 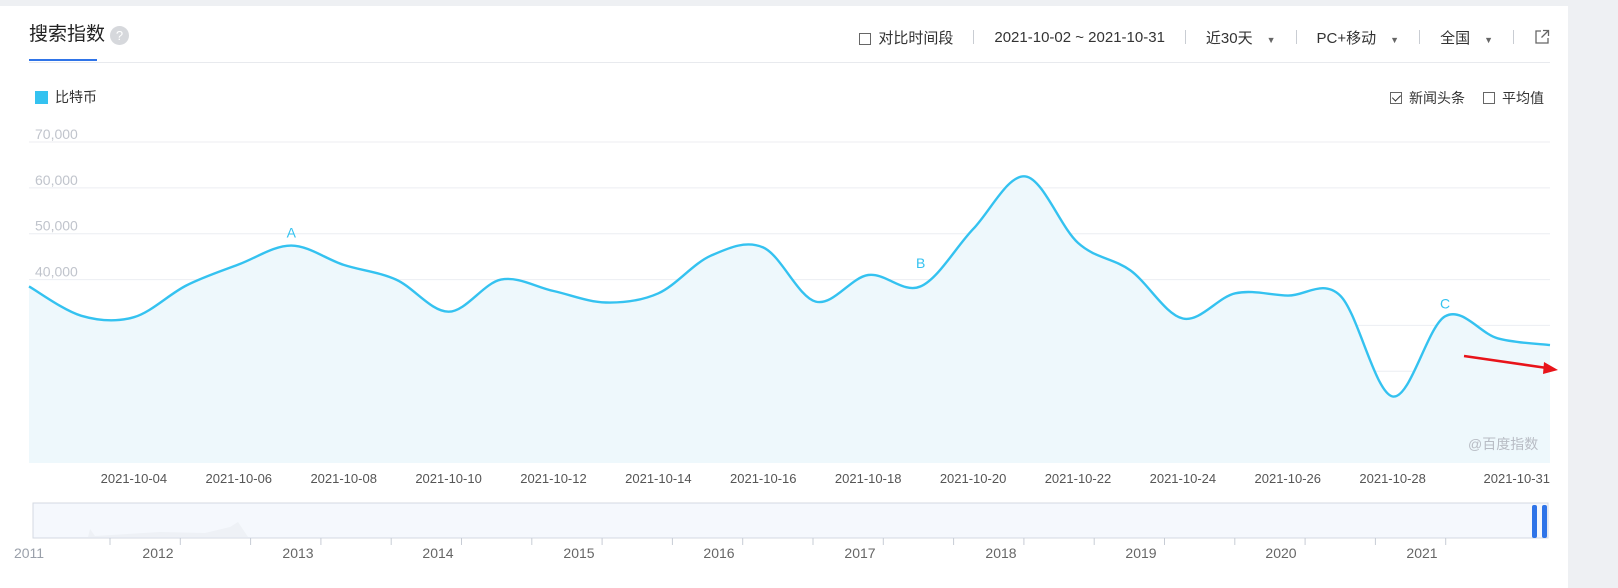 What do you see at coordinates (29, 553) in the screenshot?
I see `overview-year-label: 2011` at bounding box center [29, 553].